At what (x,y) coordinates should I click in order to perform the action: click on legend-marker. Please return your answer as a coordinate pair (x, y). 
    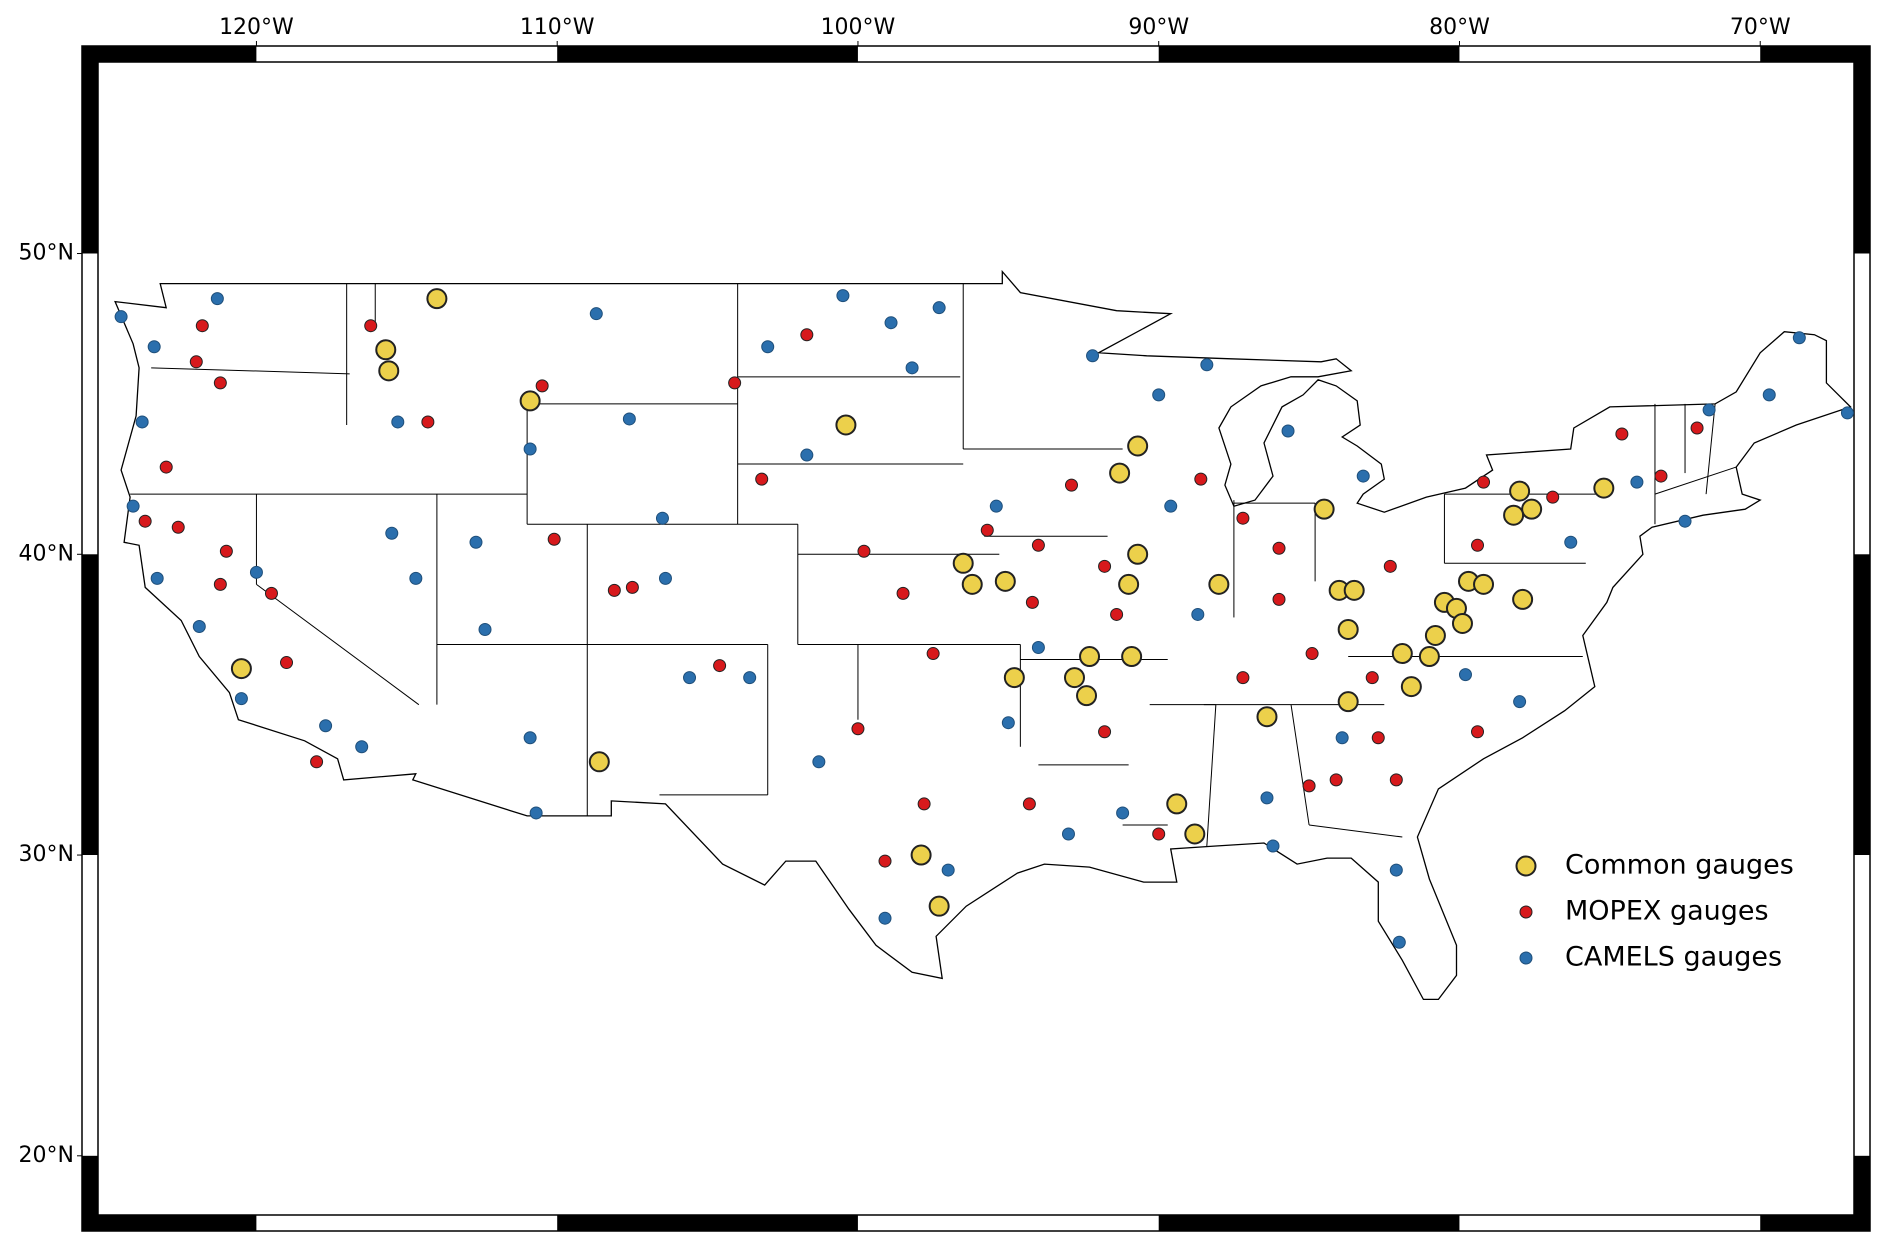
    Looking at the image, I should click on (1526, 958).